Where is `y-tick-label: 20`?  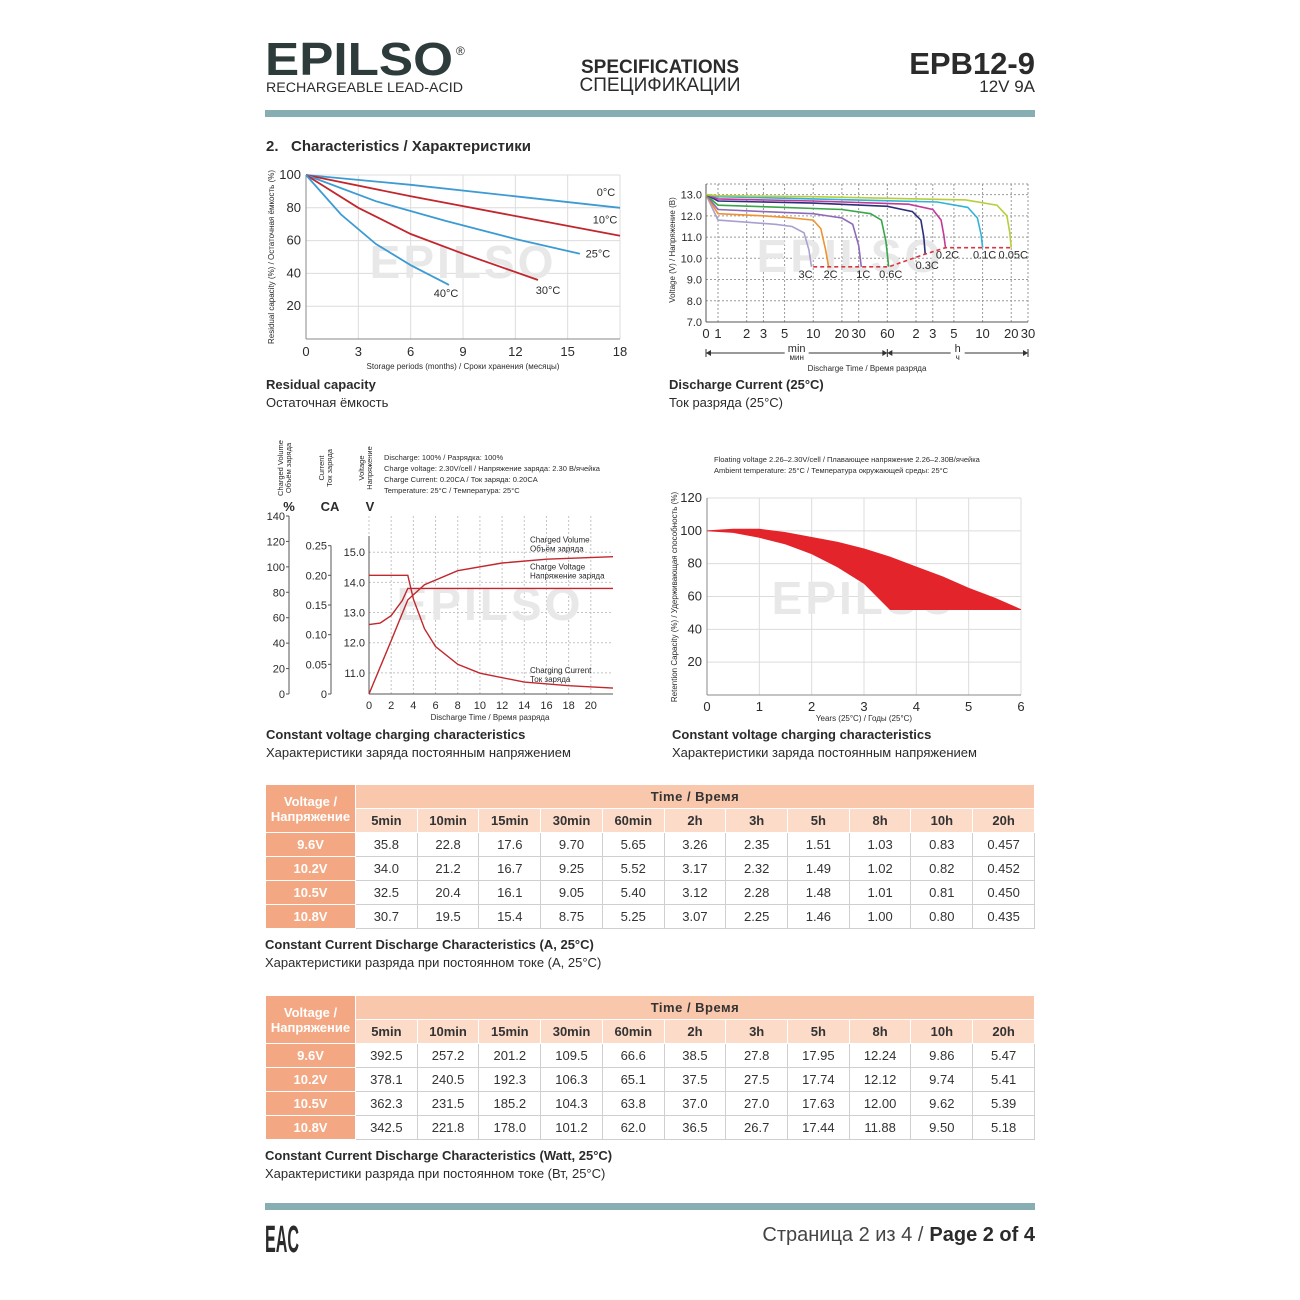 y-tick-label: 20 is located at coordinates (695, 661).